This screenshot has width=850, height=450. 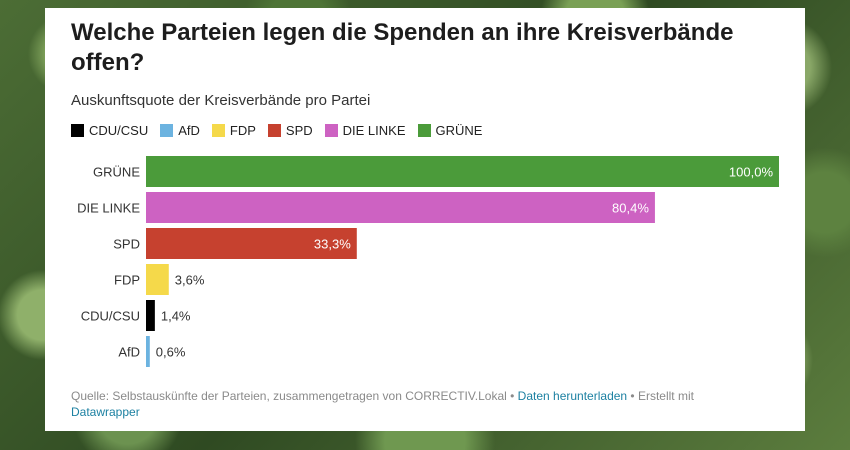 I want to click on datawrapper-link: Datawrapper, so click(x=105, y=412).